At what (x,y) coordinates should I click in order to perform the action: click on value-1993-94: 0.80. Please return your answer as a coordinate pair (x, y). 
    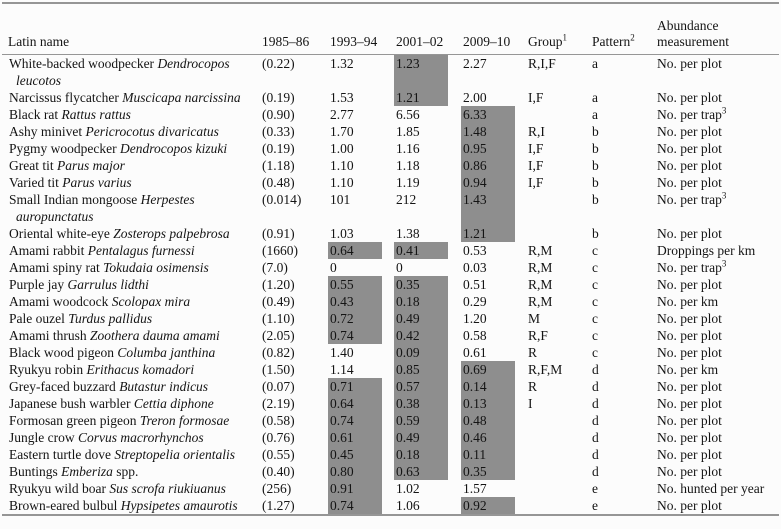
    Looking at the image, I should click on (355, 471).